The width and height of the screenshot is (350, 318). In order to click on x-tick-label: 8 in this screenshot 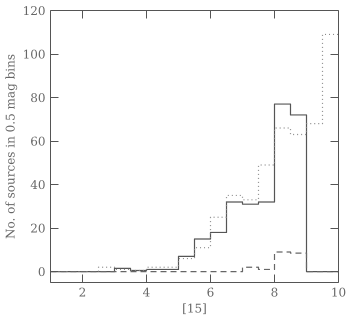, I will do `click(274, 293)`.